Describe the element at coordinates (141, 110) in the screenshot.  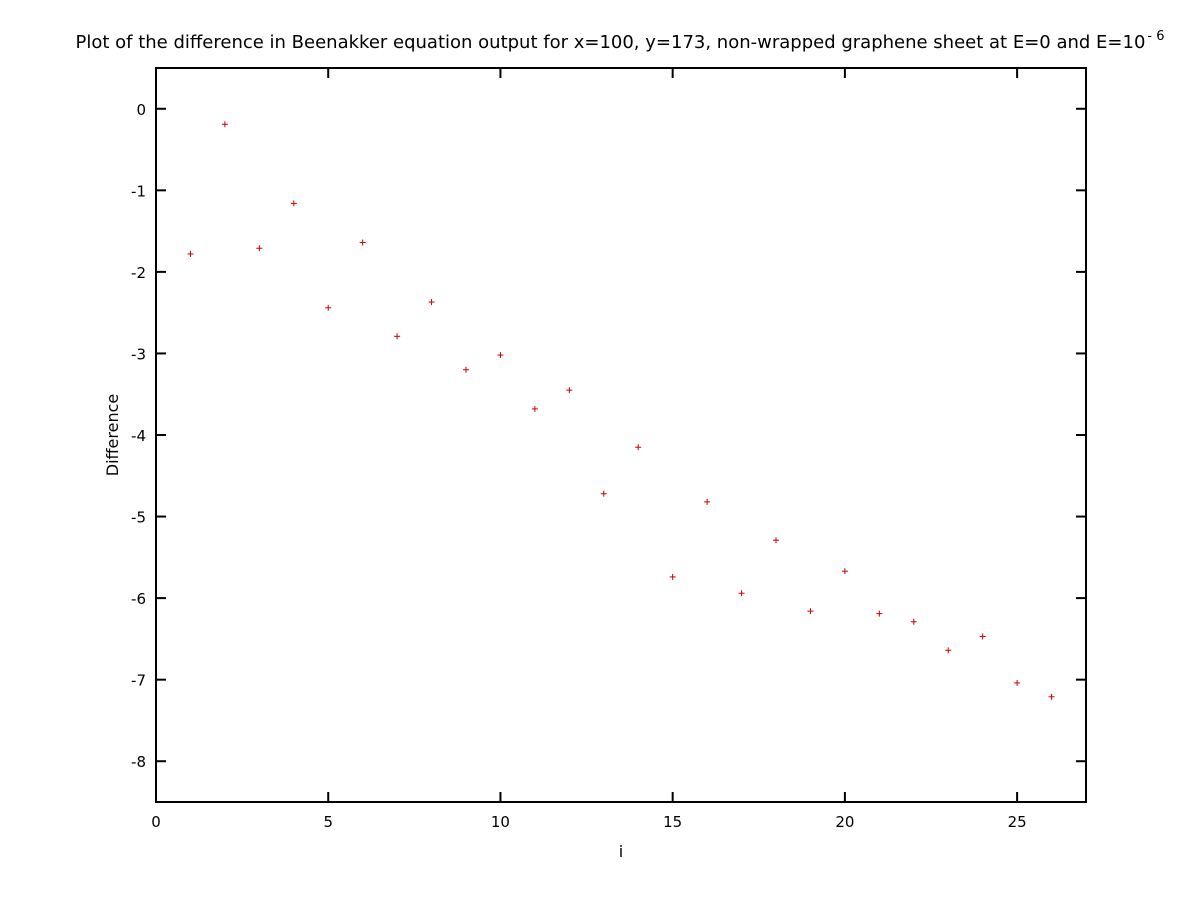
I see `y-tick-label: 0` at that location.